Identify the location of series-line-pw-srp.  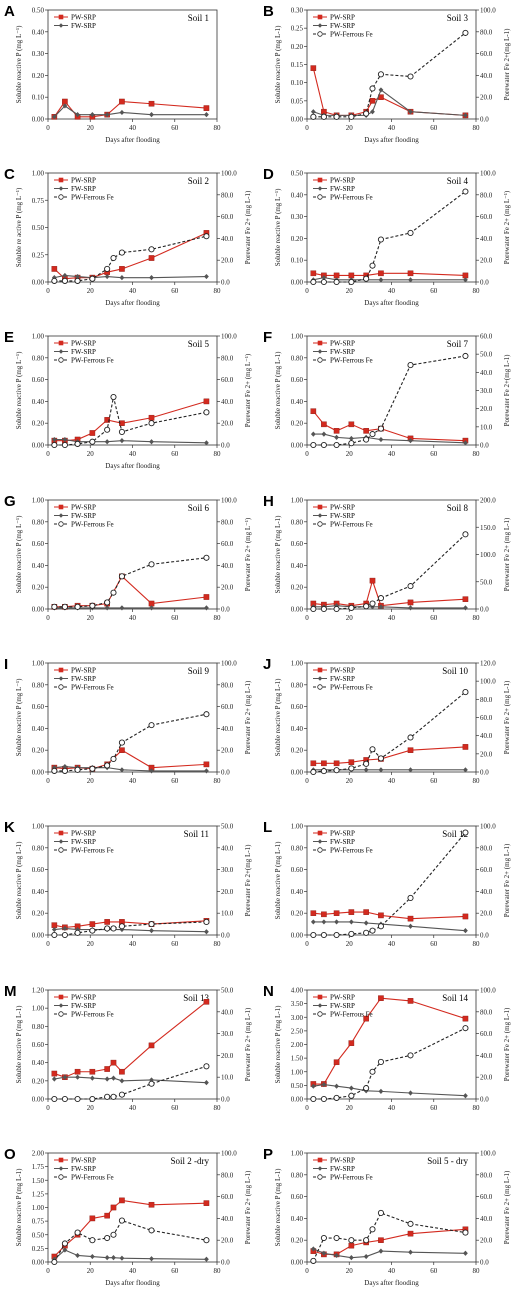
(130, 591).